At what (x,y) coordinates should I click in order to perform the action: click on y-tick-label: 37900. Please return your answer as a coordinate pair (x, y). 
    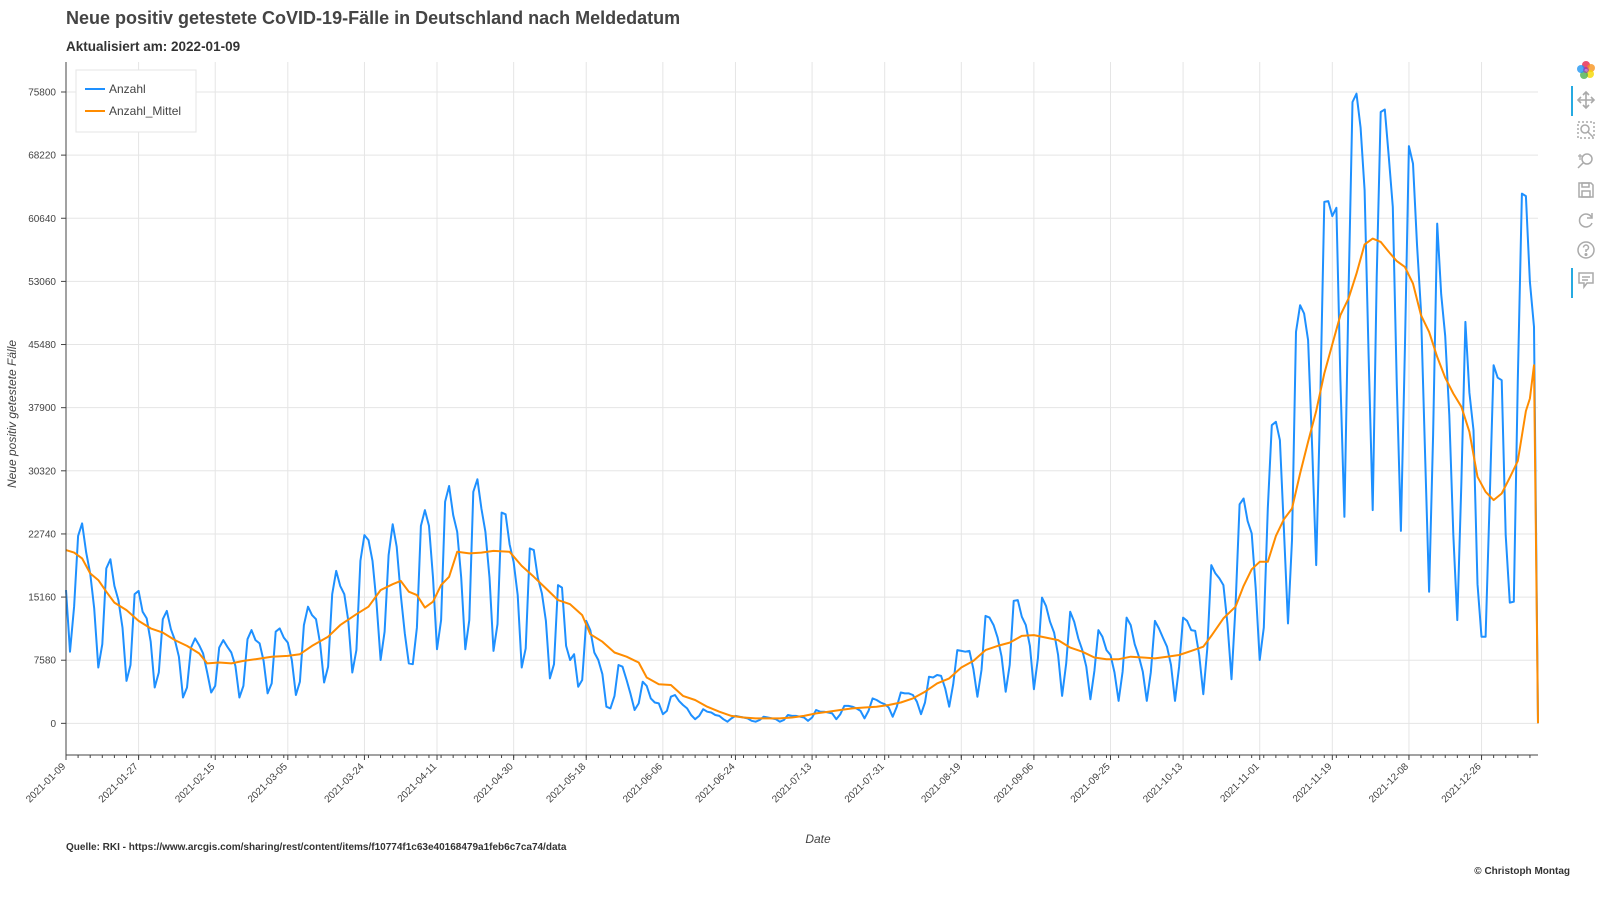
    Looking at the image, I should click on (42, 408).